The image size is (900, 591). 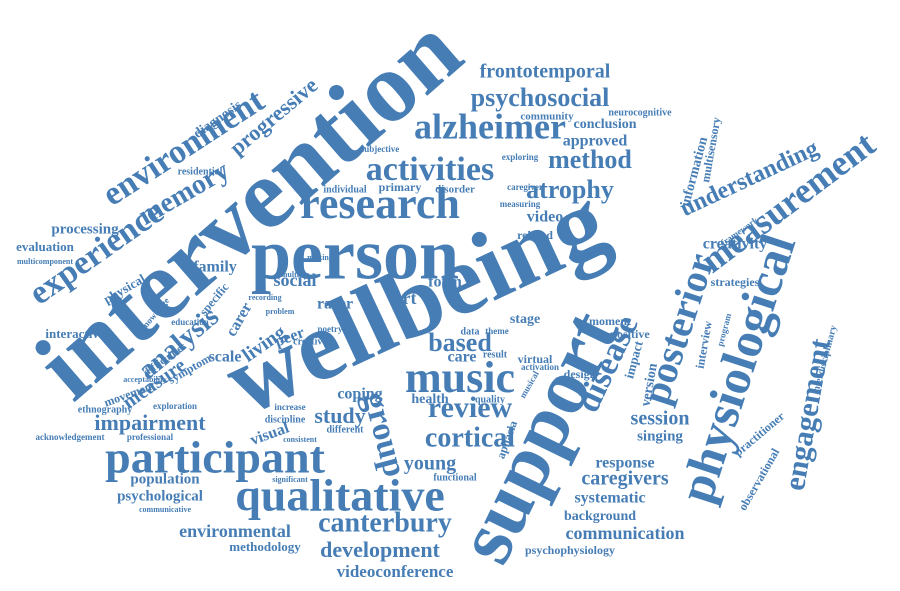 I want to click on word: measuring, so click(x=520, y=204).